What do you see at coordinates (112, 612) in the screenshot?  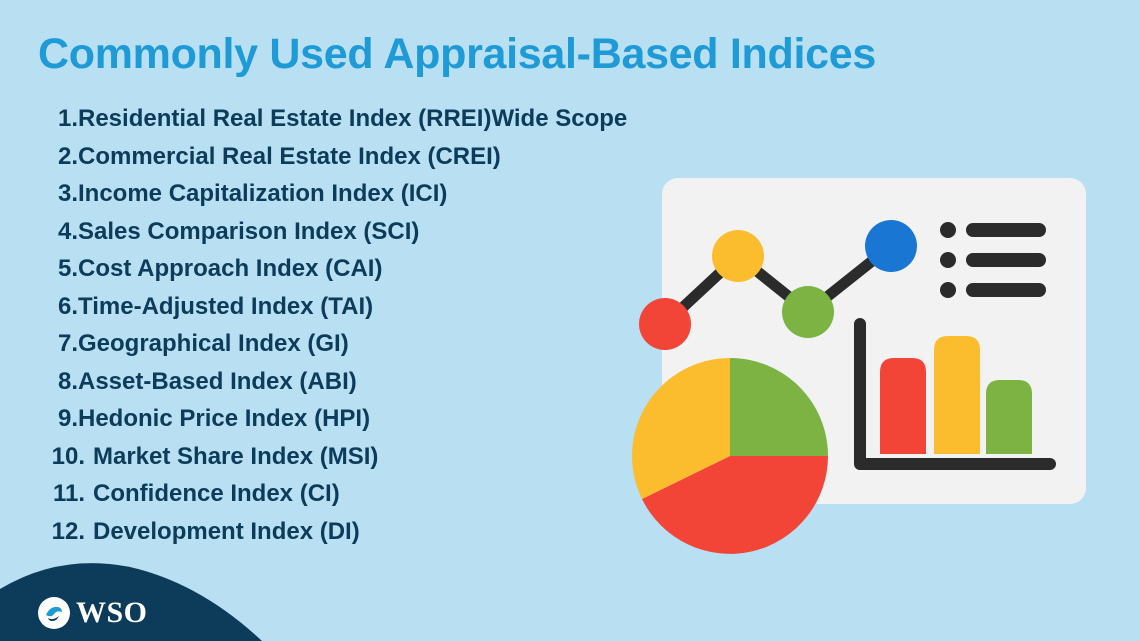 I see `logo-text: WSO` at bounding box center [112, 612].